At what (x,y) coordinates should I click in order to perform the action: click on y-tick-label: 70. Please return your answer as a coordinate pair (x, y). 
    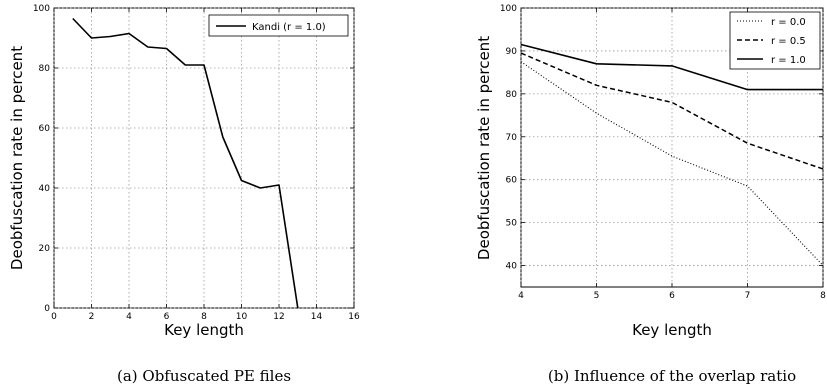
    Looking at the image, I should click on (512, 138).